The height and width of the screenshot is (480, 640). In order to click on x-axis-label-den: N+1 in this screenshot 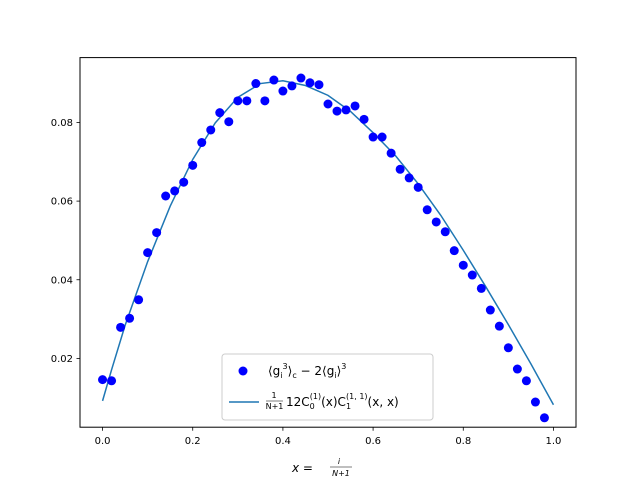, I will do `click(341, 473)`.